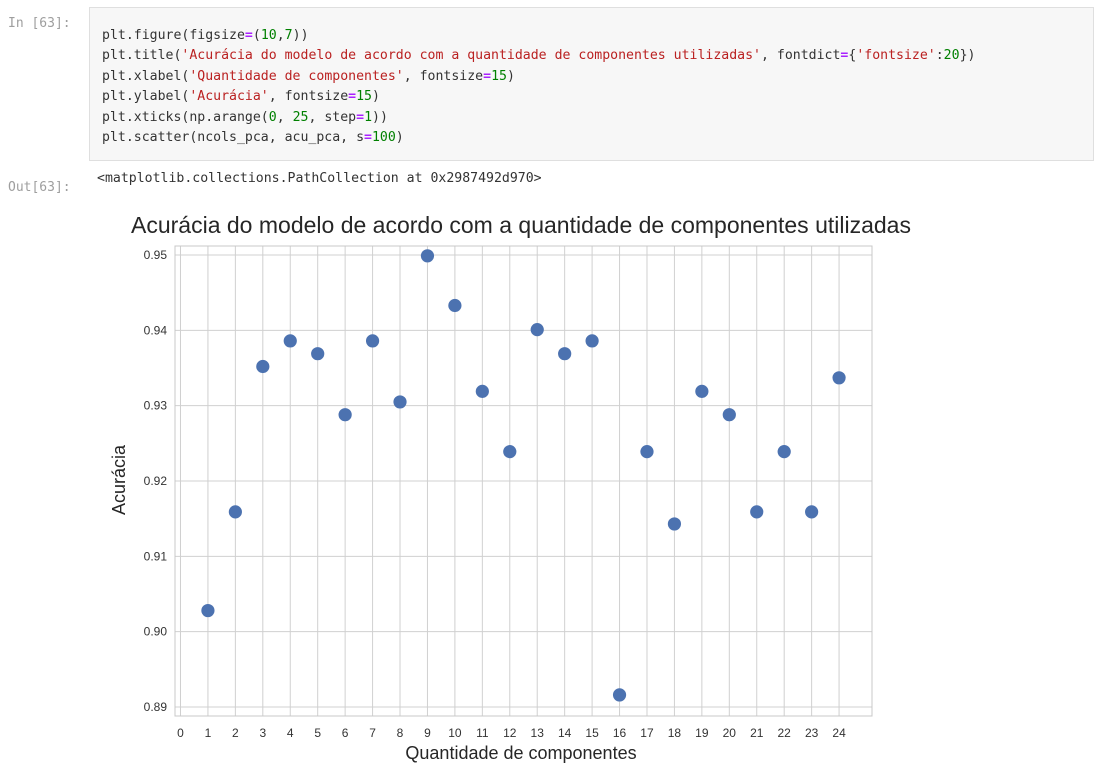 Image resolution: width=1094 pixels, height=774 pixels. I want to click on y-tick-label: 0.93, so click(156, 406).